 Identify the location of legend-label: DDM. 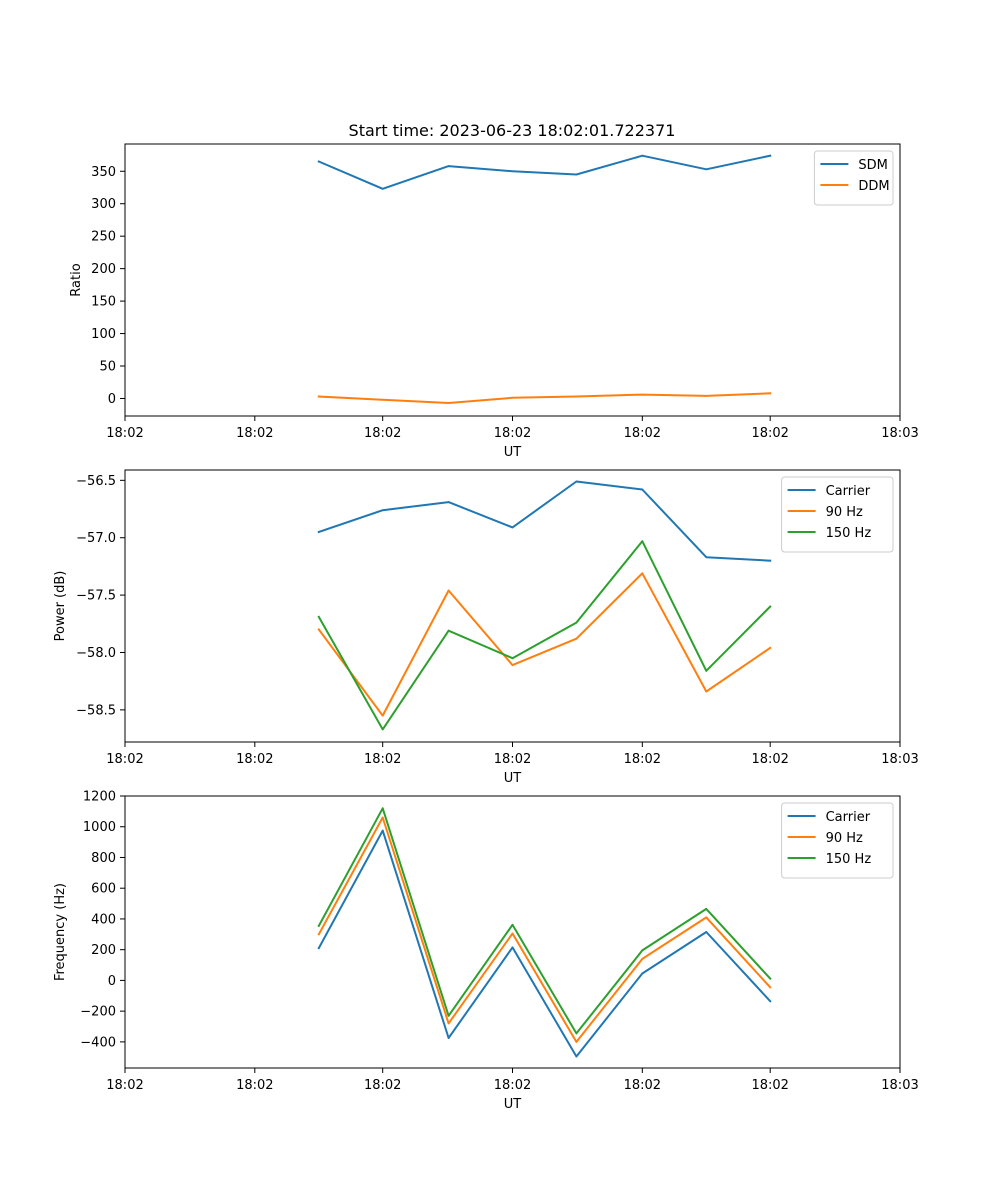
(873, 186).